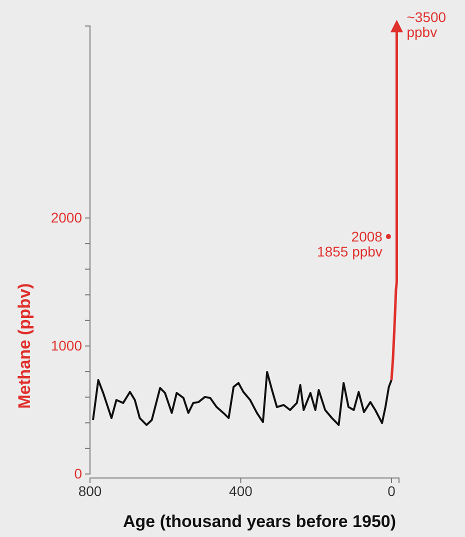  Describe the element at coordinates (259, 521) in the screenshot. I see `x-axis-title: Age (thousand years before 1950)` at that location.